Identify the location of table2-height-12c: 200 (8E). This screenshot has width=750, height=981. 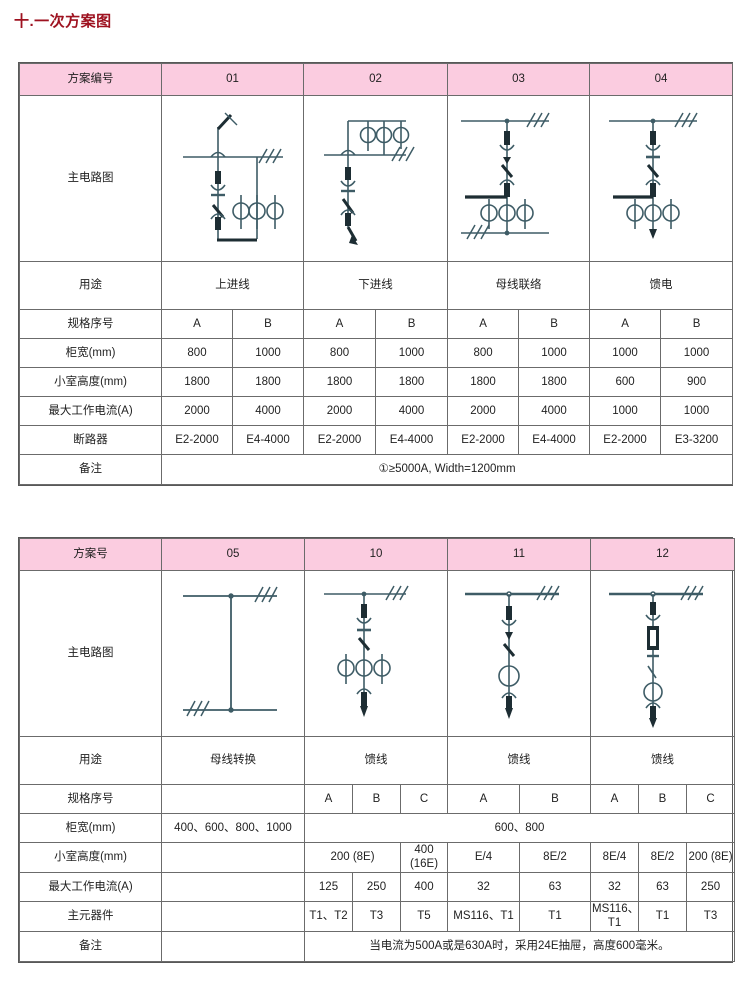
(711, 857).